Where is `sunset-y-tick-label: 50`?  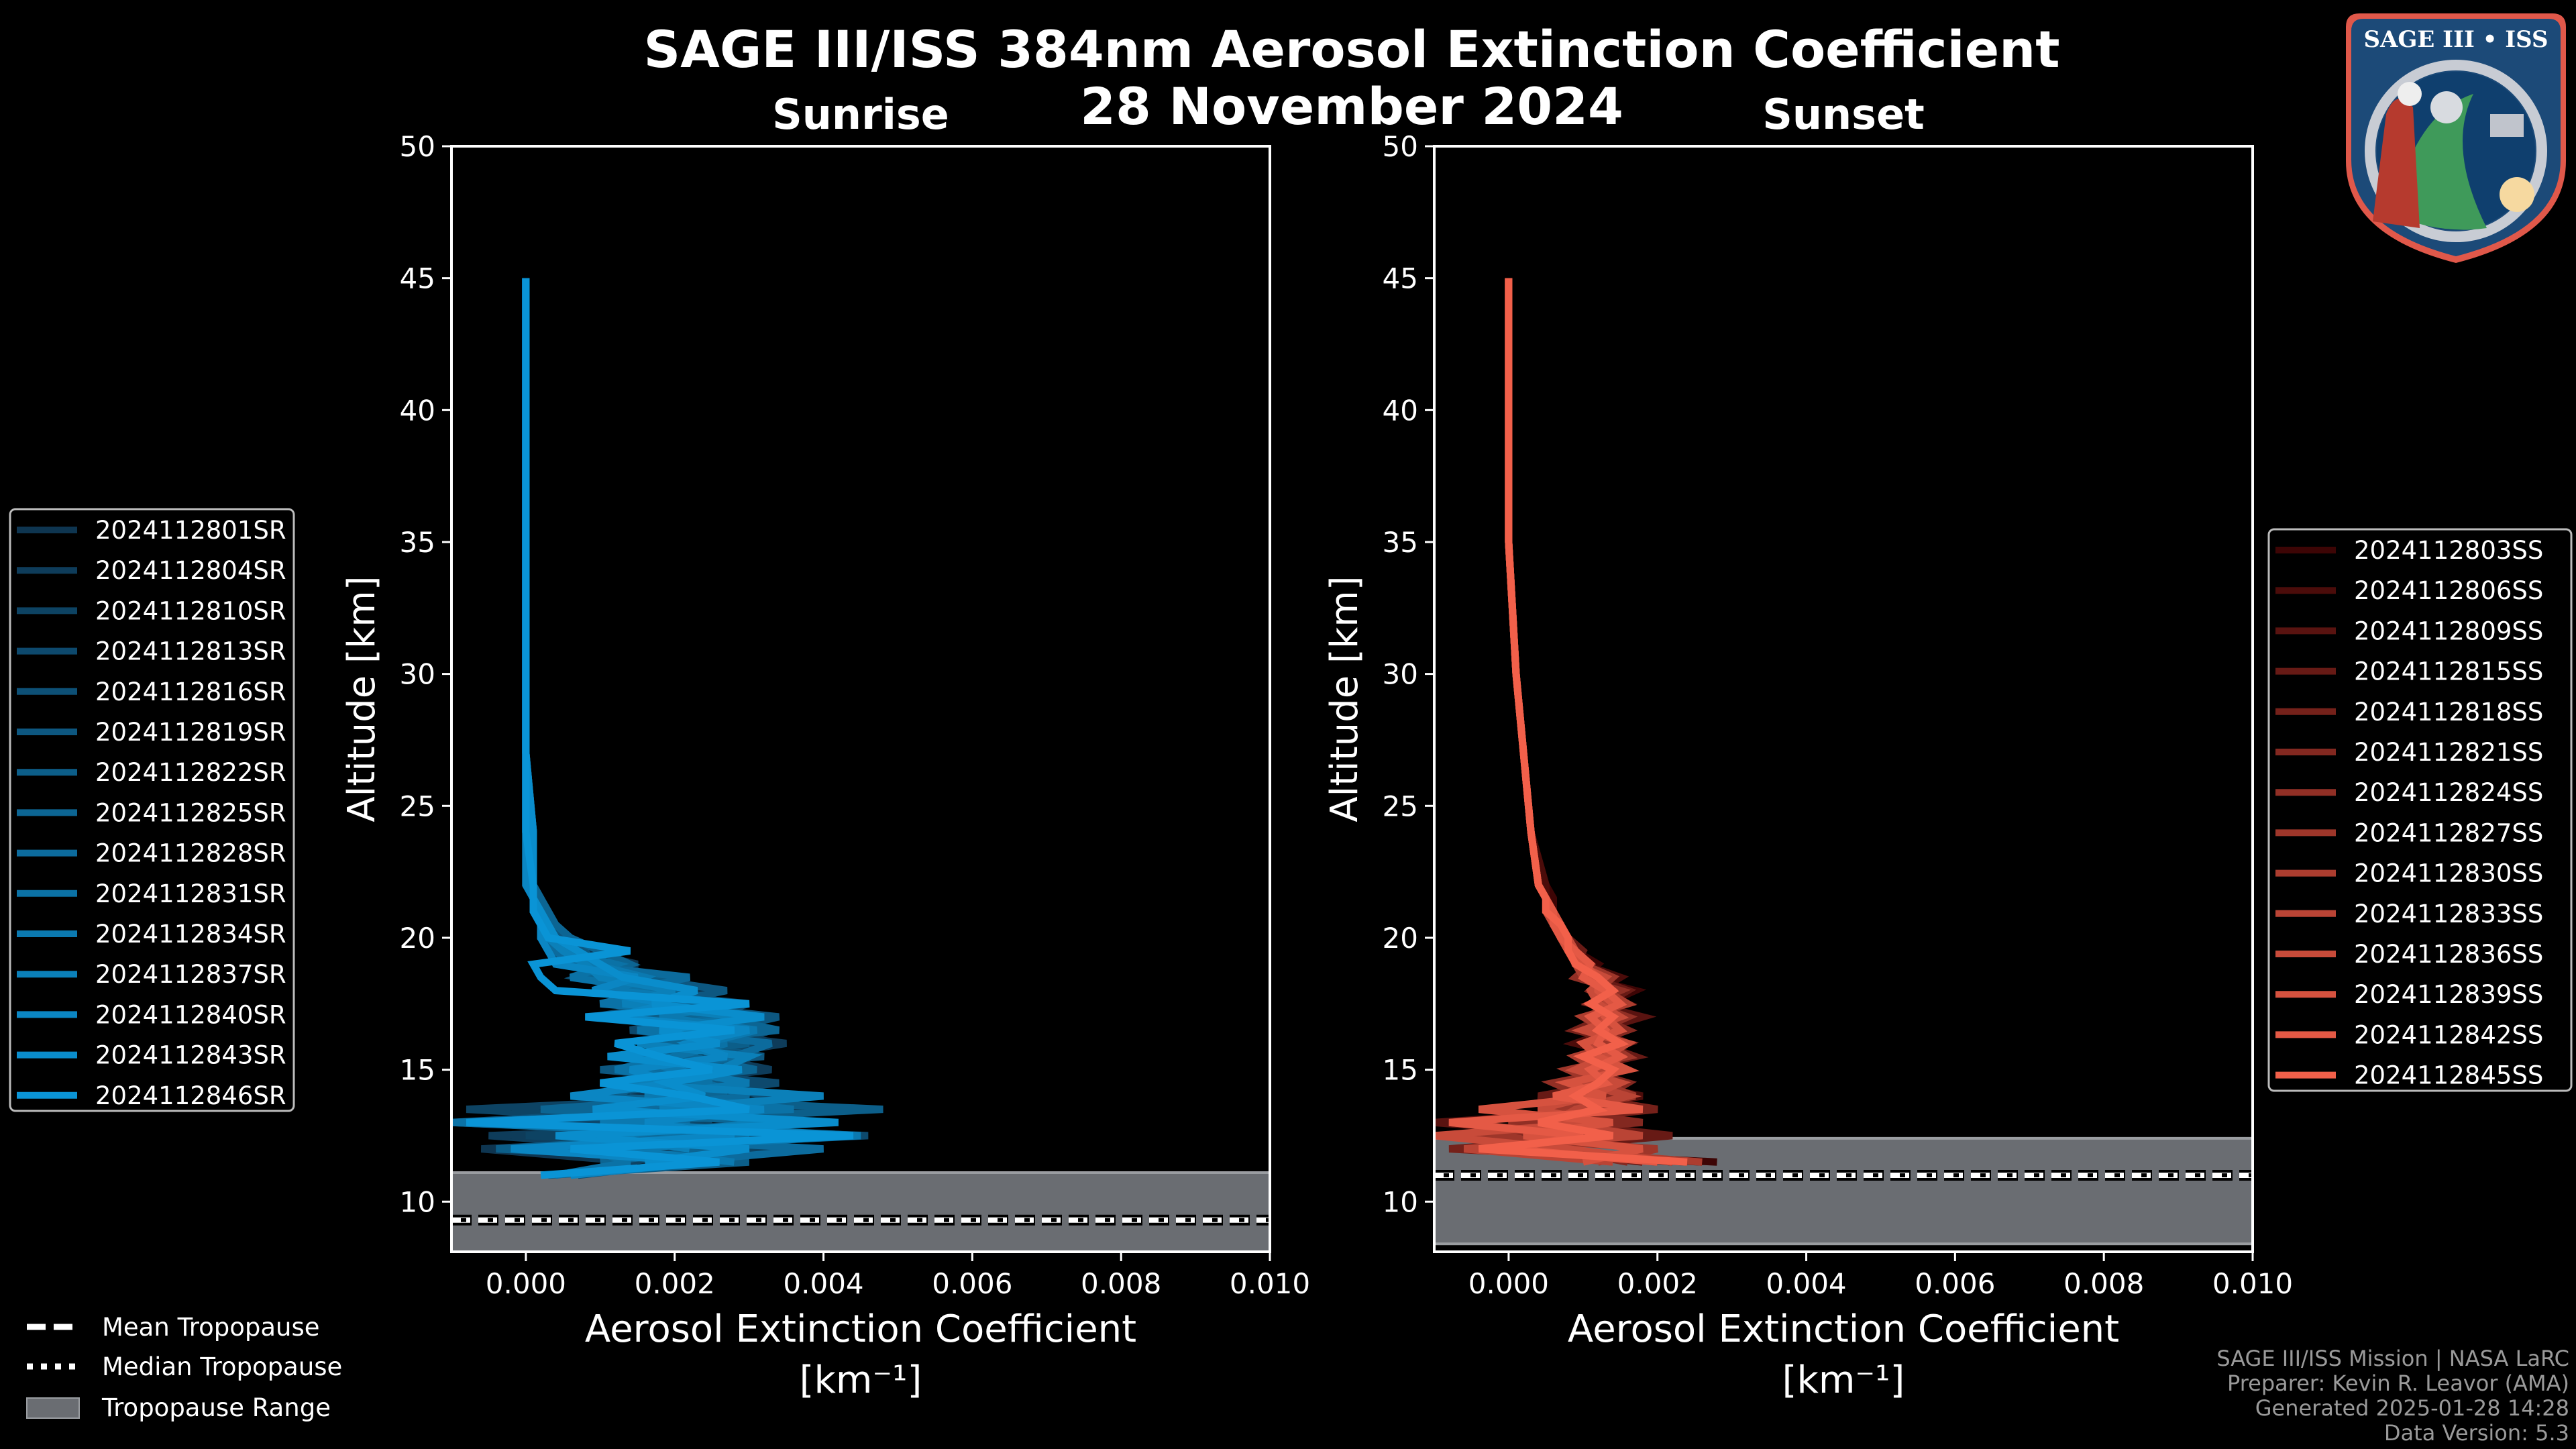 sunset-y-tick-label: 50 is located at coordinates (1400, 146).